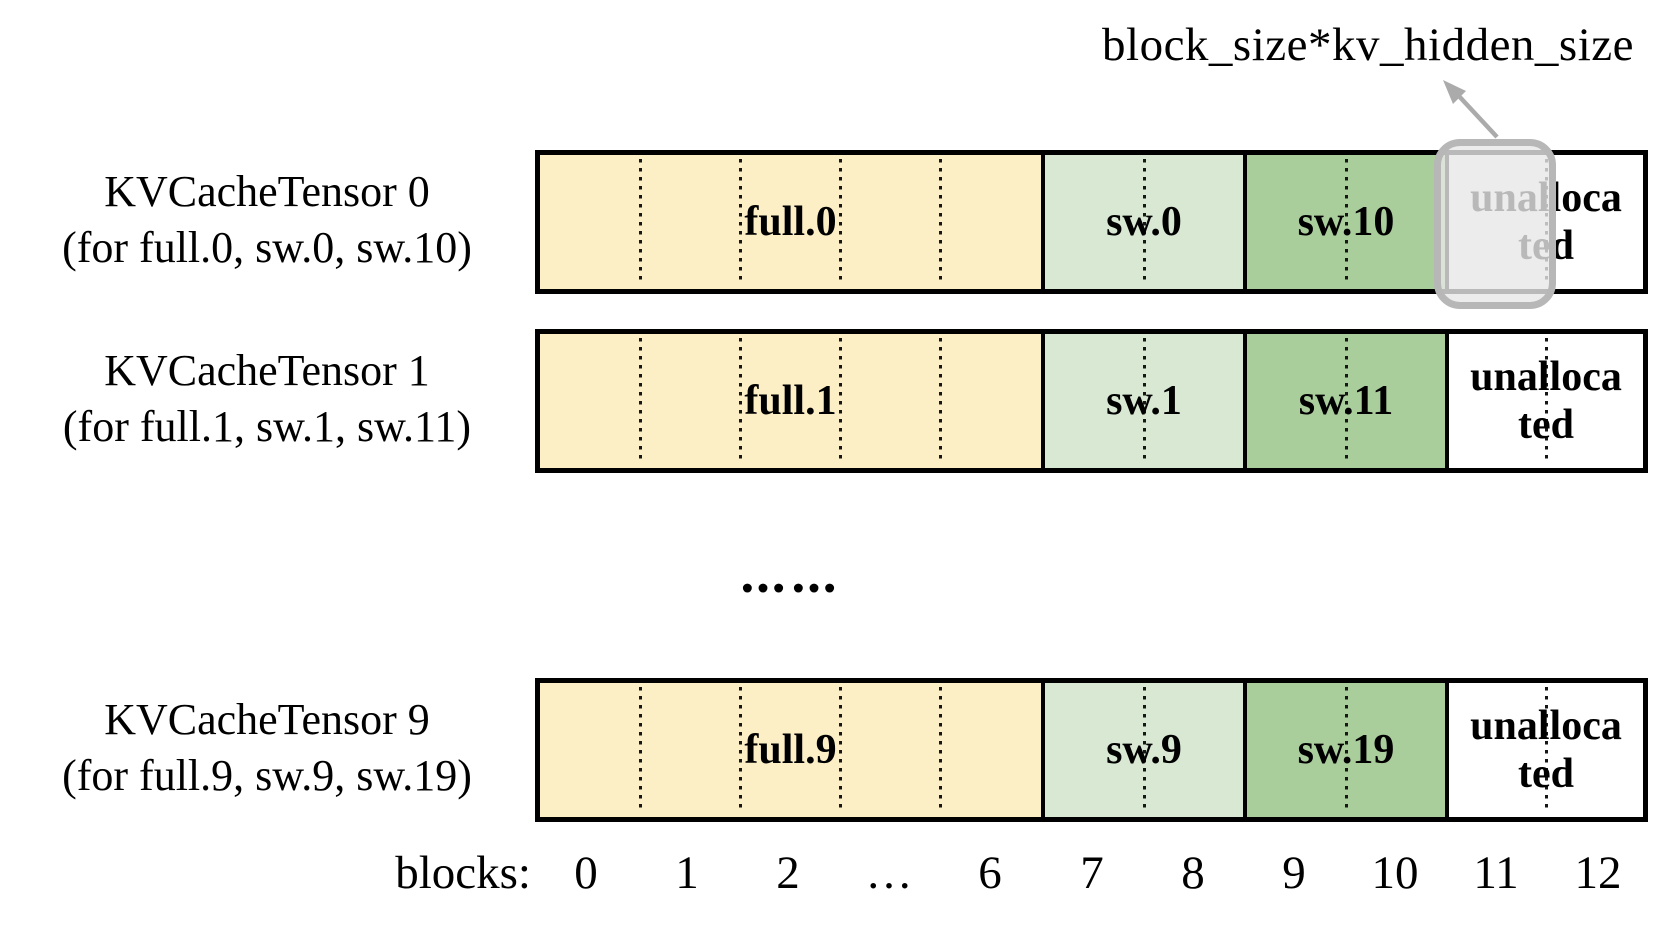  I want to click on tensor-1-segment-full: full.1, so click(792, 401).